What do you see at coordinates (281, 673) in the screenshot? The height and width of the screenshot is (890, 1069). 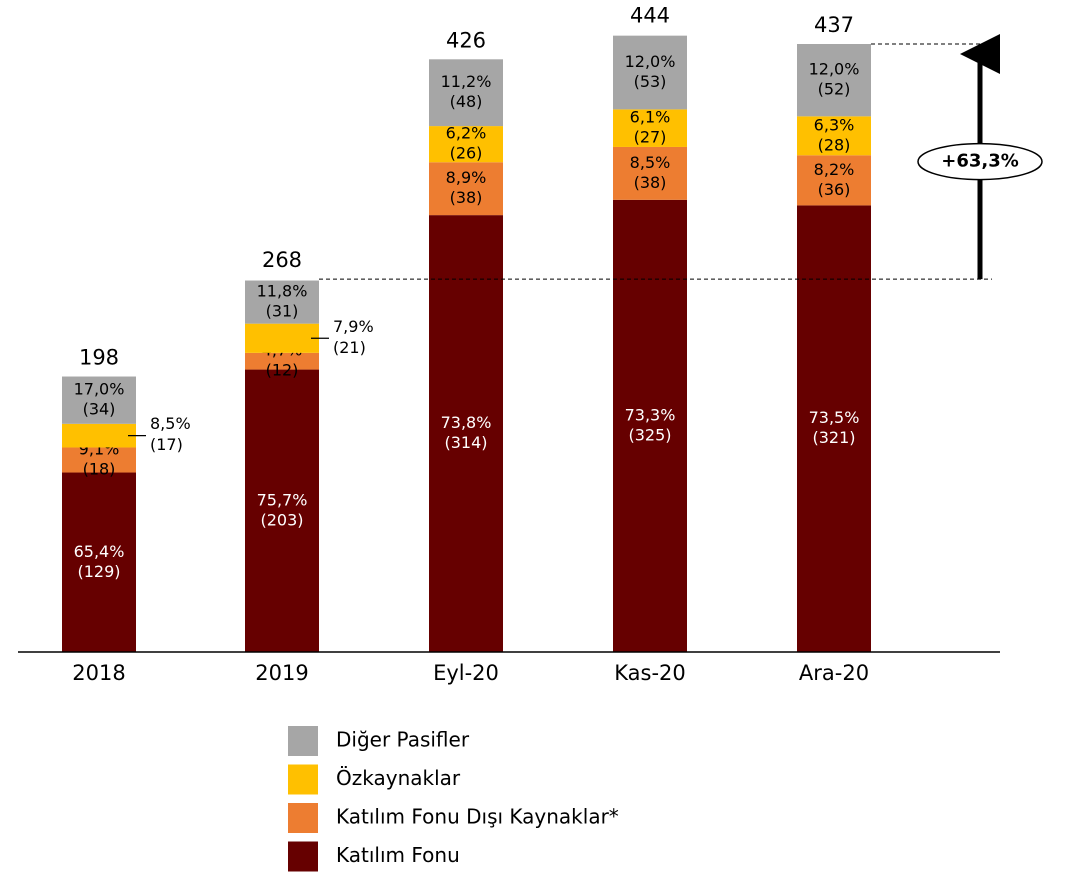 I see `x-tick-label: 2019` at bounding box center [281, 673].